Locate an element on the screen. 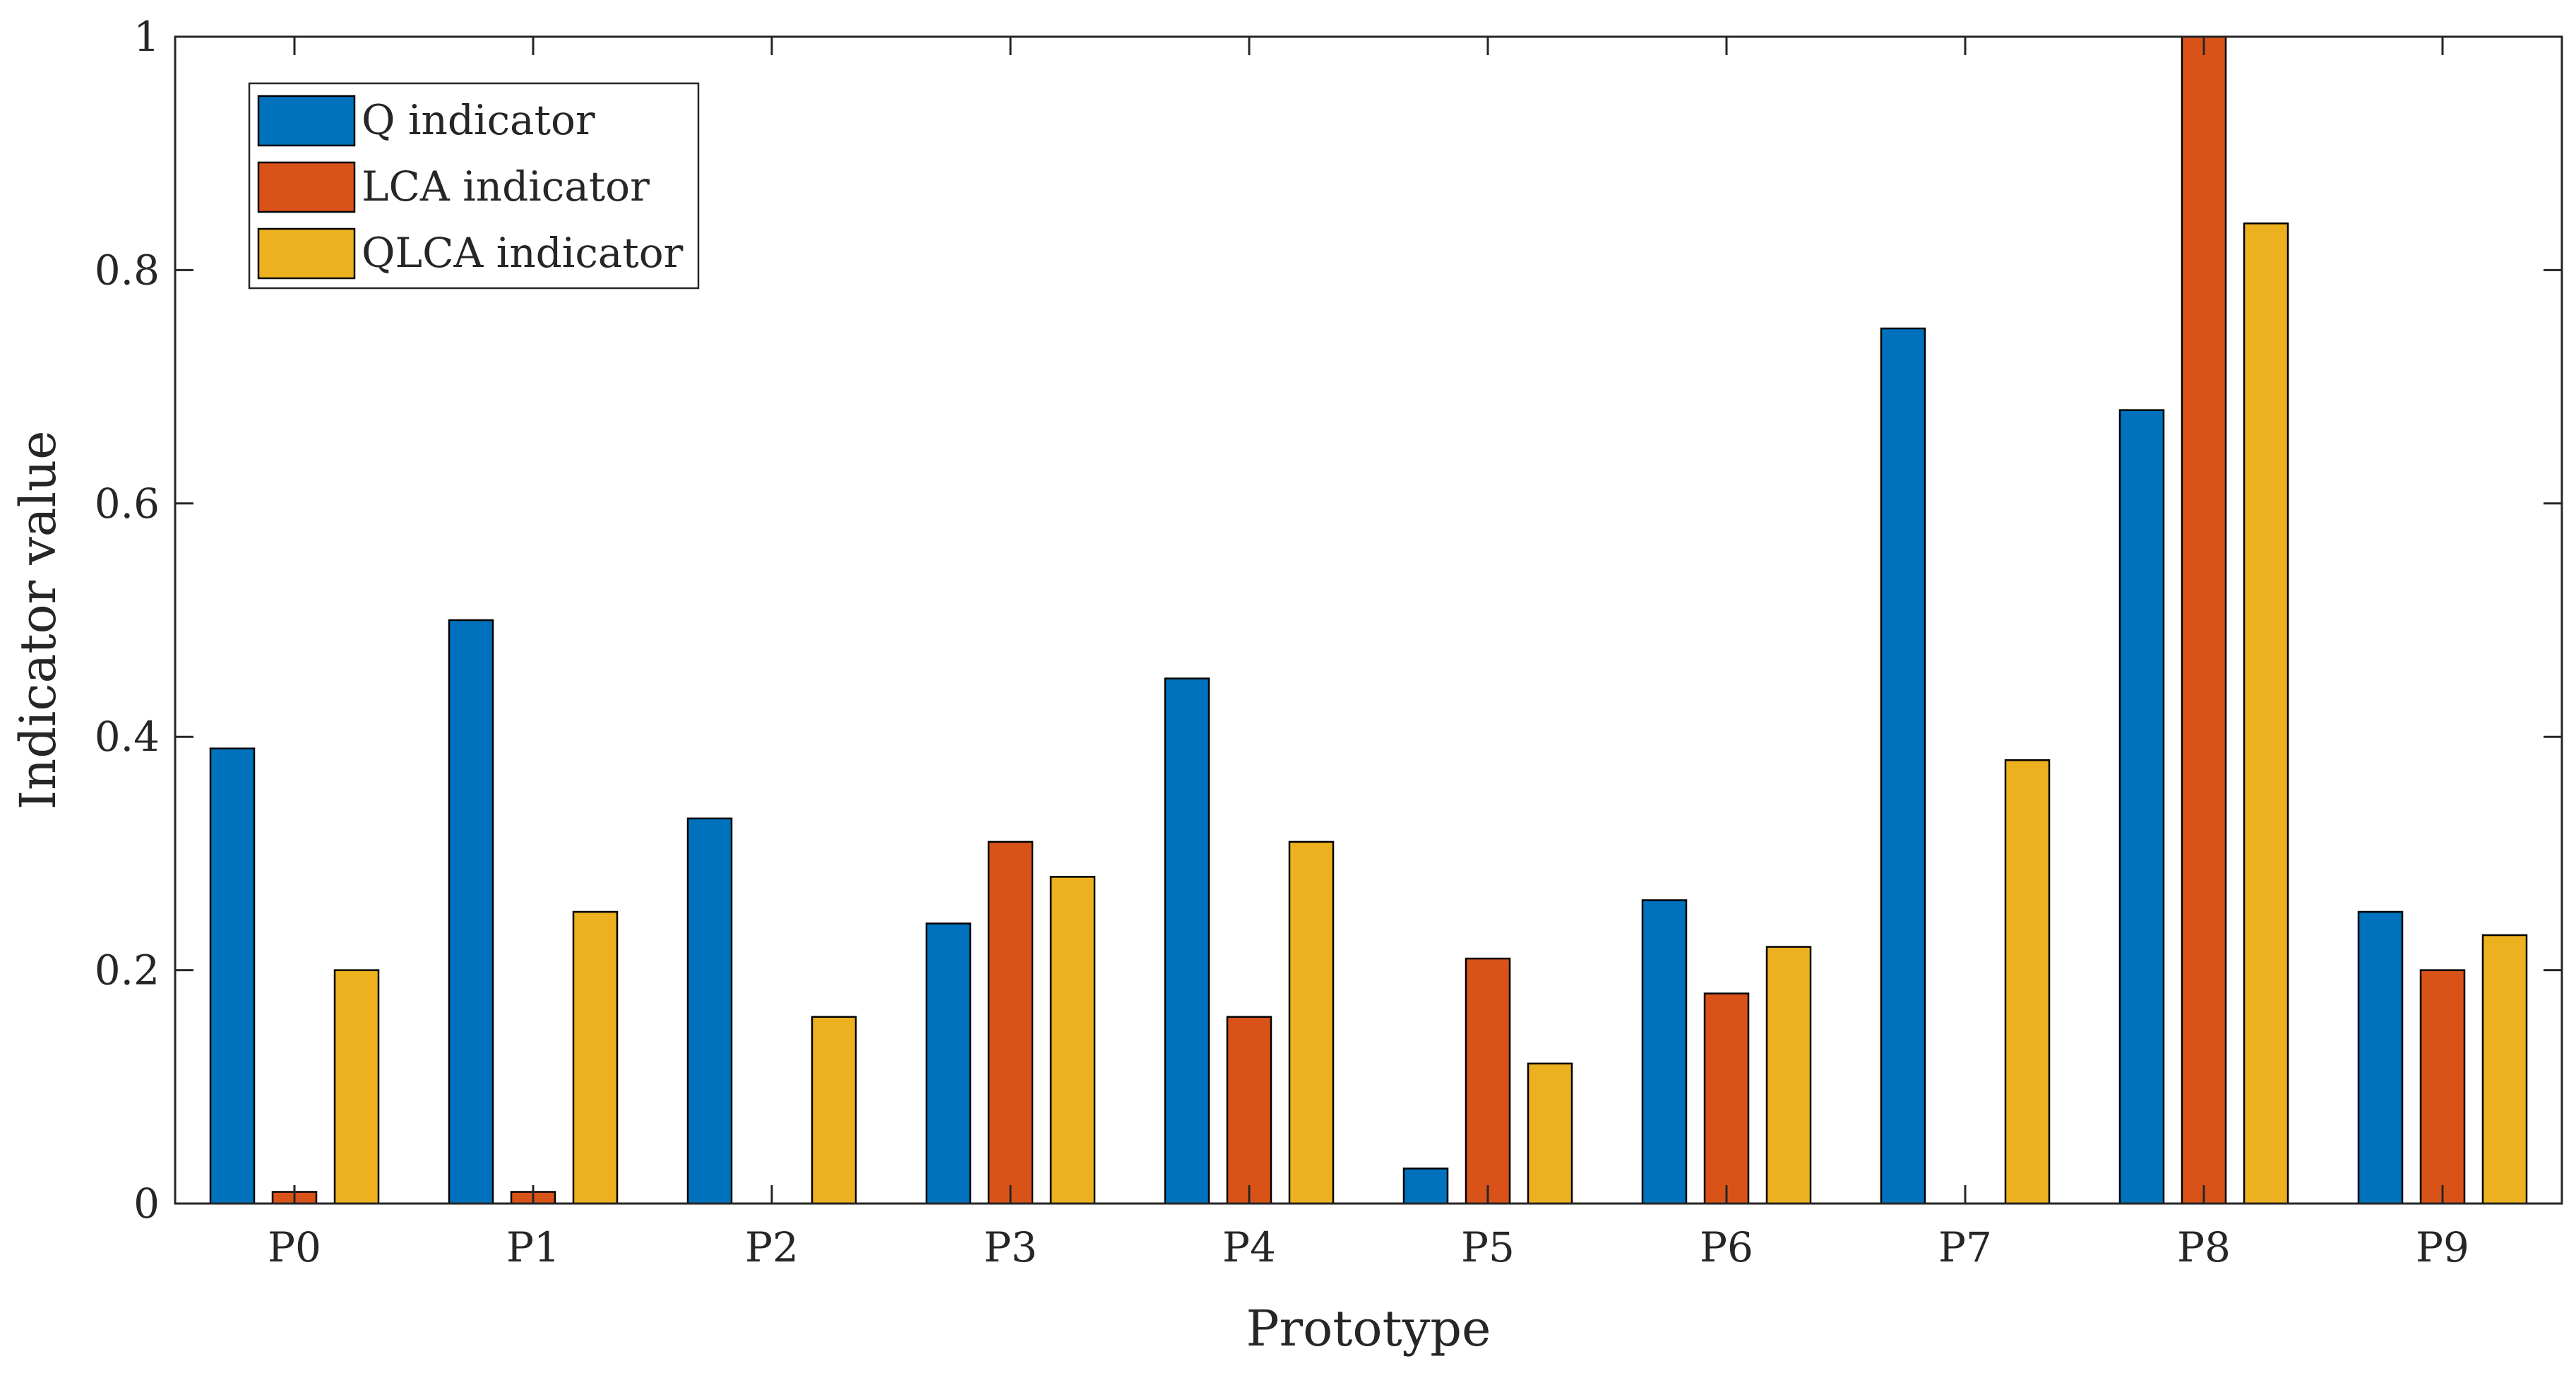 The width and height of the screenshot is (2576, 1378). legend-label-qlca-indicator: QLCA indicator is located at coordinates (523, 253).